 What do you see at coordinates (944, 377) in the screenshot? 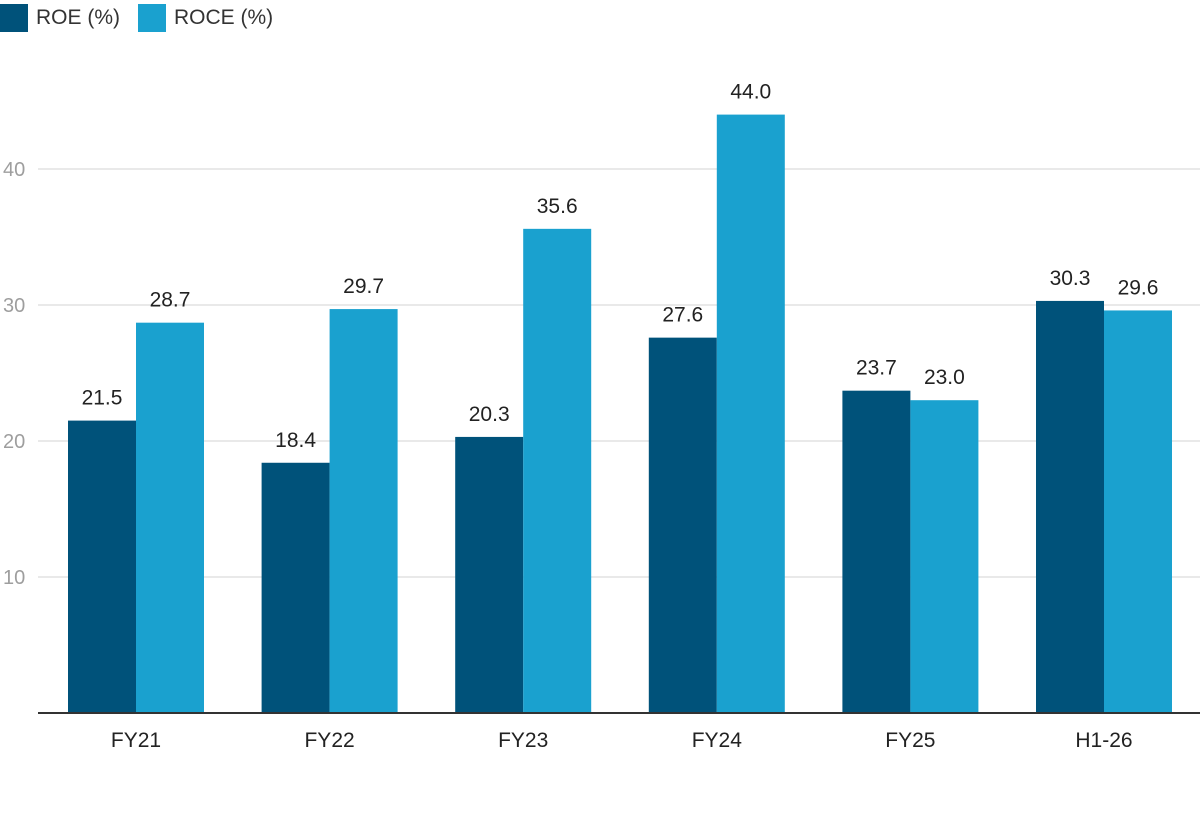
I see `data-label-roce-fy25: 23.0` at bounding box center [944, 377].